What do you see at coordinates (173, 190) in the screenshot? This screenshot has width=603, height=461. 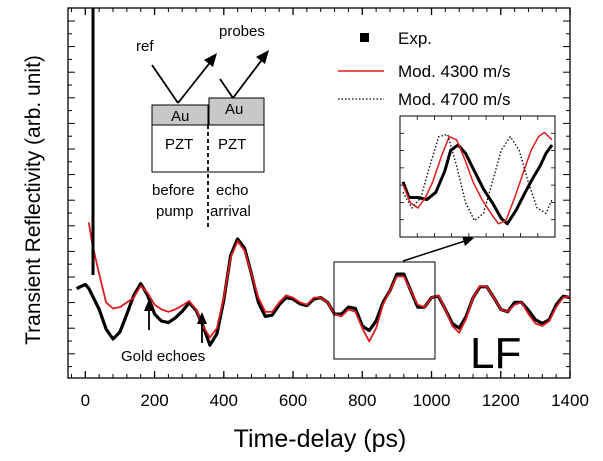 I see `label-before: before` at bounding box center [173, 190].